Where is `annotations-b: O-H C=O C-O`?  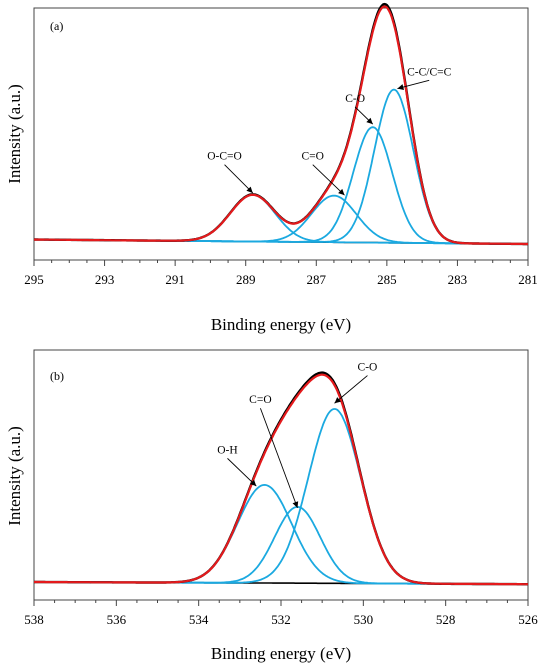
annotations-b: O-H C=O C-O is located at coordinates (297, 435).